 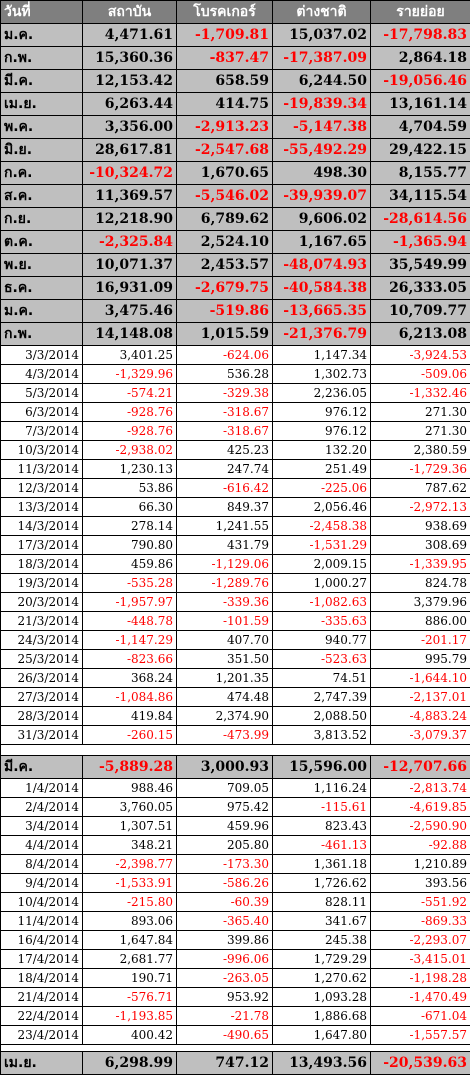 What do you see at coordinates (420, 431) in the screenshot?
I see `cell-retail: 271.30` at bounding box center [420, 431].